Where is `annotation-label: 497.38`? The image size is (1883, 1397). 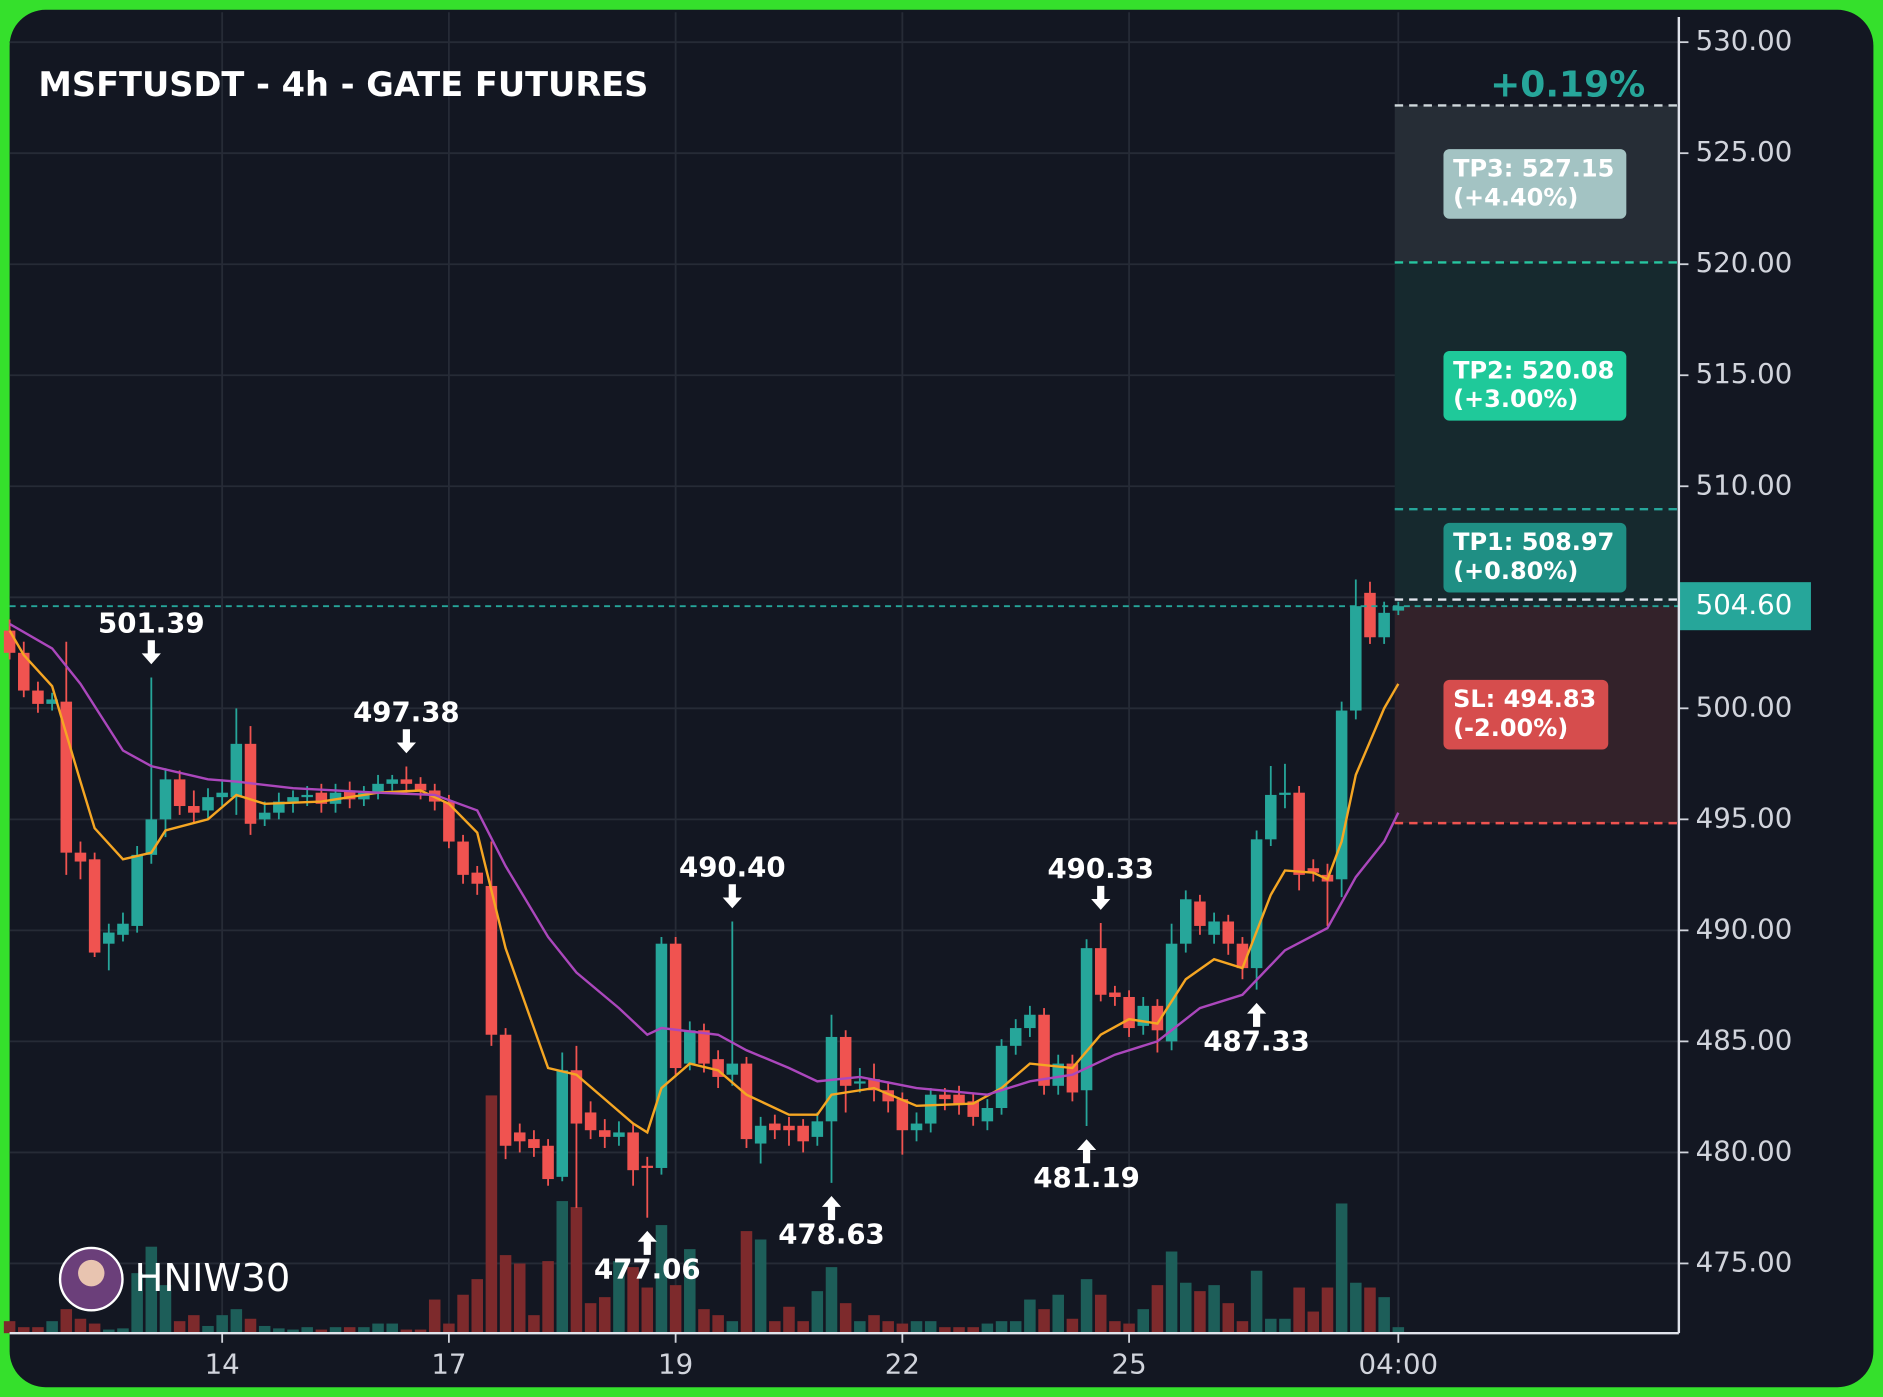 annotation-label: 497.38 is located at coordinates (406, 712).